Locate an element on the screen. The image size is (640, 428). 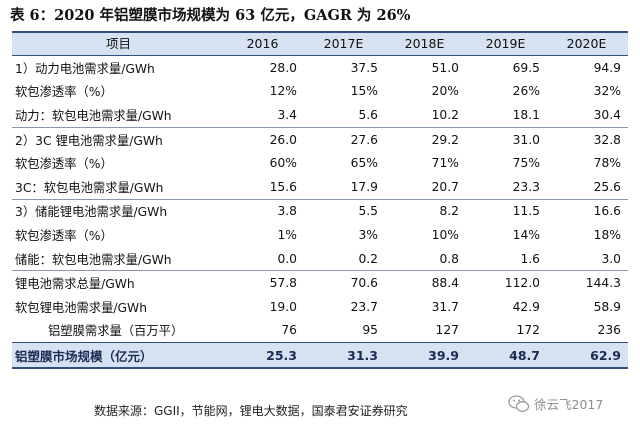
row-label: 2）3C 锂电池需求量/GWh is located at coordinates (89, 140).